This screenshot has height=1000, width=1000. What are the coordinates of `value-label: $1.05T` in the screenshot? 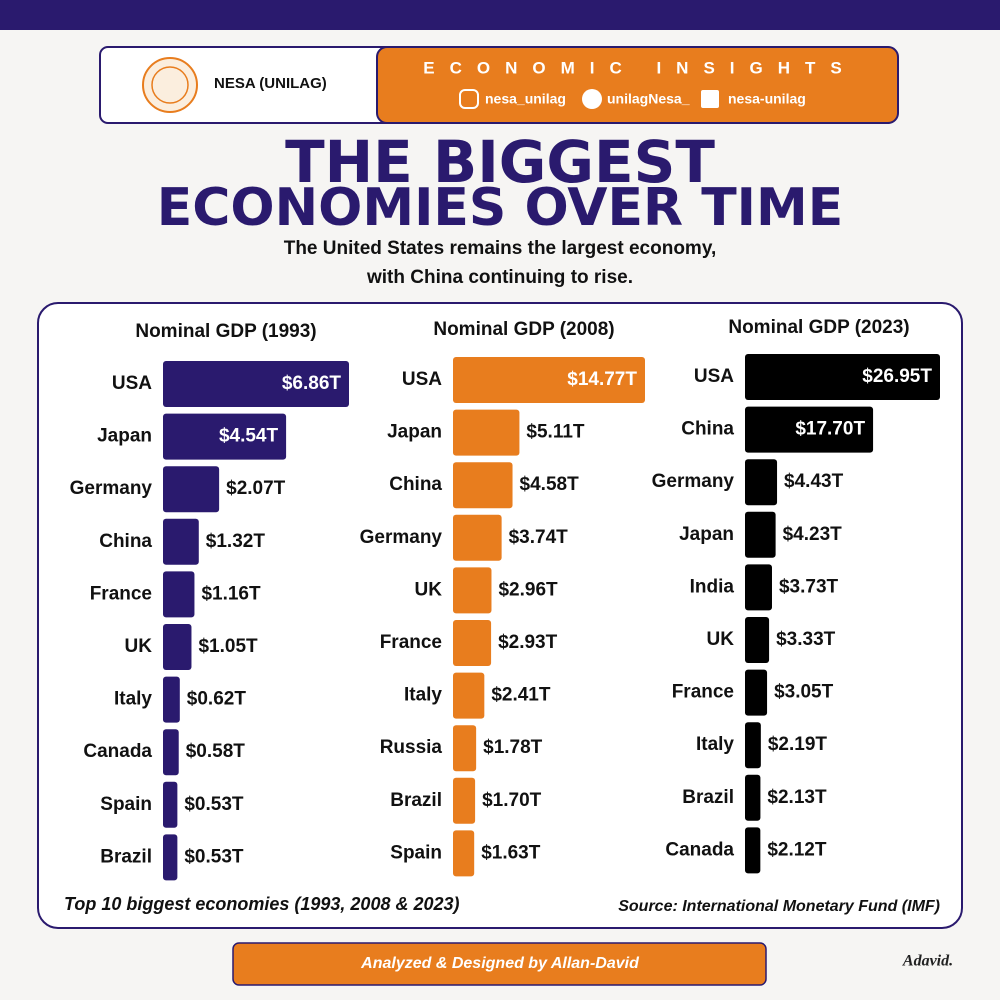 It's located at (228, 646).